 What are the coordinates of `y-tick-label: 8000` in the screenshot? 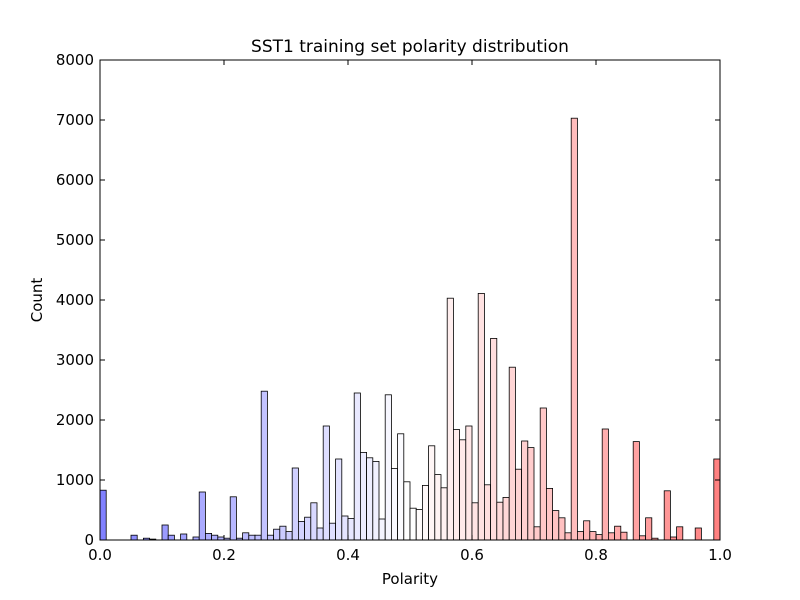 It's located at (75, 60).